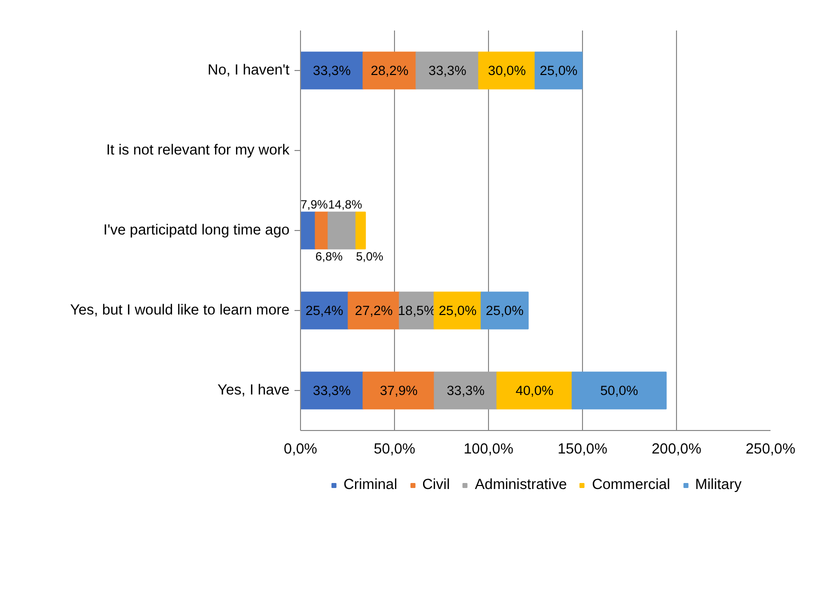  What do you see at coordinates (196, 230) in the screenshot?
I see `y-tick-label: I've participatd long time ago` at bounding box center [196, 230].